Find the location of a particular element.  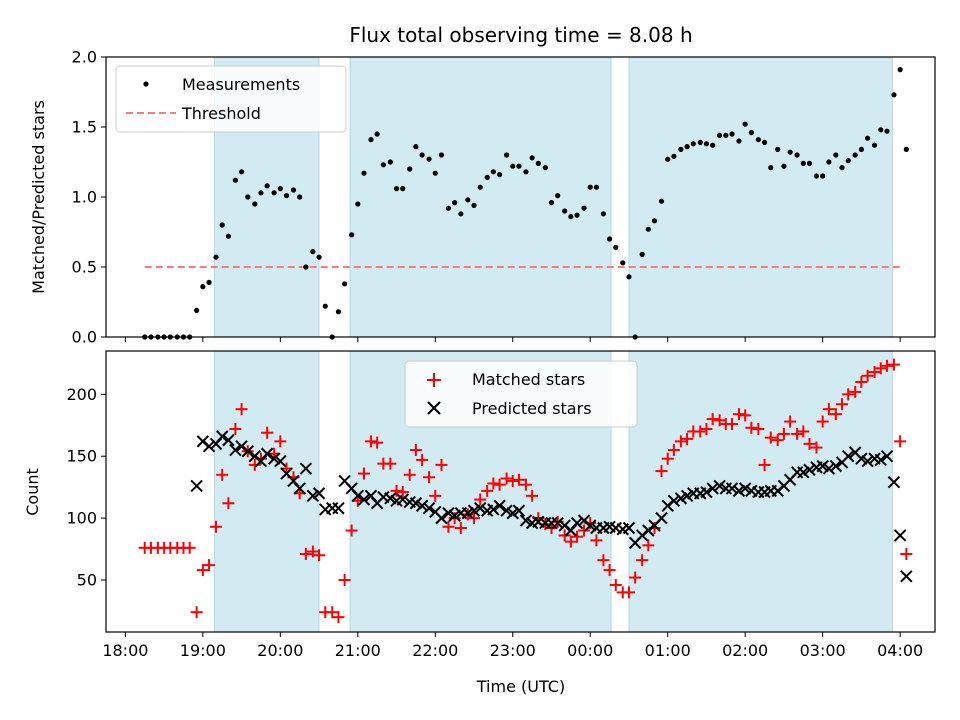

chart-title: Flux total observing time = 8.08 h is located at coordinates (520, 35).